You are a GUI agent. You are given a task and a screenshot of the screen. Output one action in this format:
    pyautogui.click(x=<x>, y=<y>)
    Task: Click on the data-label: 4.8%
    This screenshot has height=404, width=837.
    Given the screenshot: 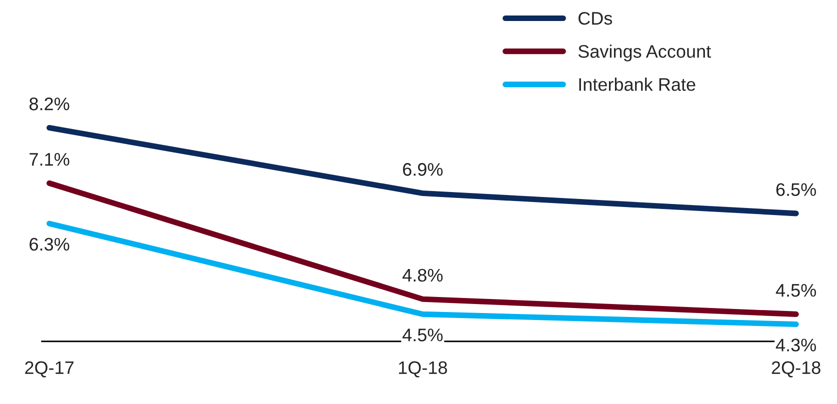 What is the action you would take?
    pyautogui.click(x=422, y=275)
    